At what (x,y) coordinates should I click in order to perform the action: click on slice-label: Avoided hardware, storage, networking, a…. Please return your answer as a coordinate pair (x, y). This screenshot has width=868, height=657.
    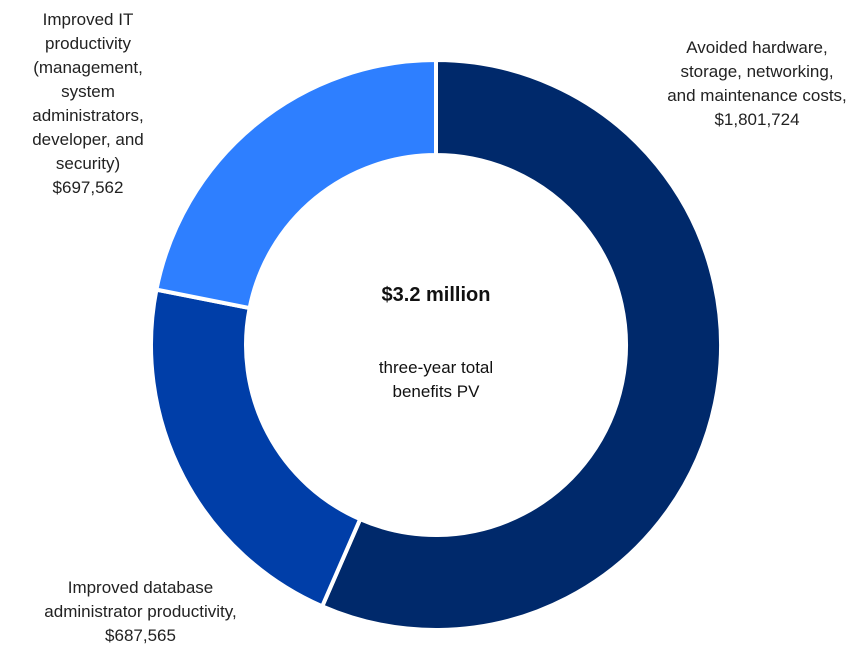
    Looking at the image, I should click on (757, 84).